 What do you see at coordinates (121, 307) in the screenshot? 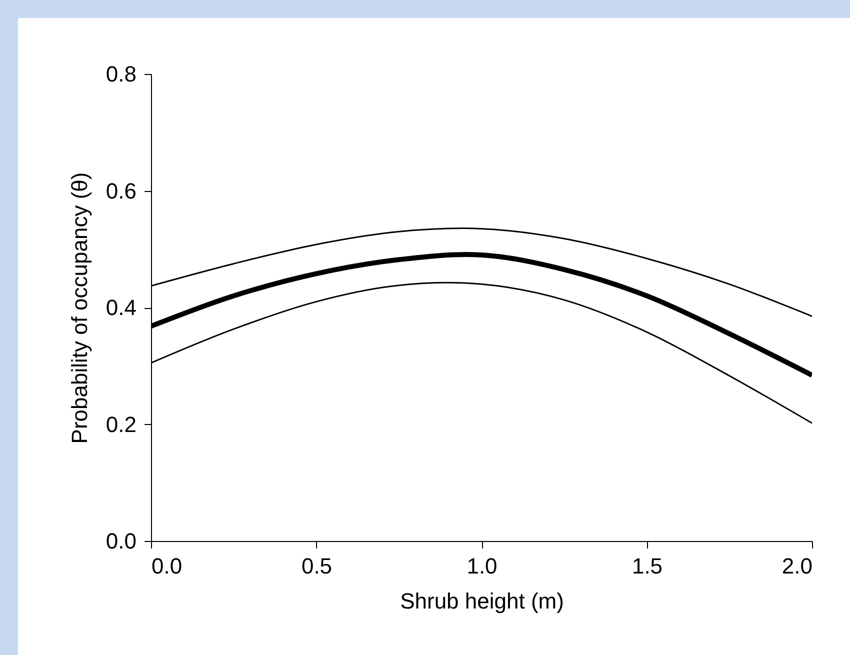
I see `y-tick-label: 0.4` at bounding box center [121, 307].